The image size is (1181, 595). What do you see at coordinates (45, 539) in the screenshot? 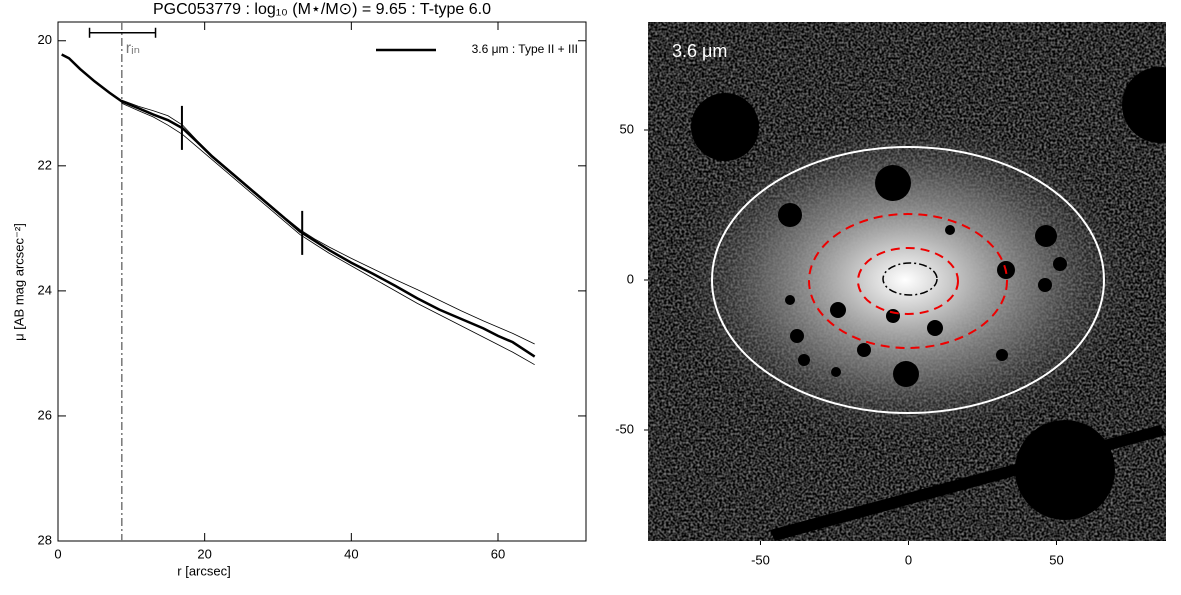
I see `y-tick-label: 28` at bounding box center [45, 539].